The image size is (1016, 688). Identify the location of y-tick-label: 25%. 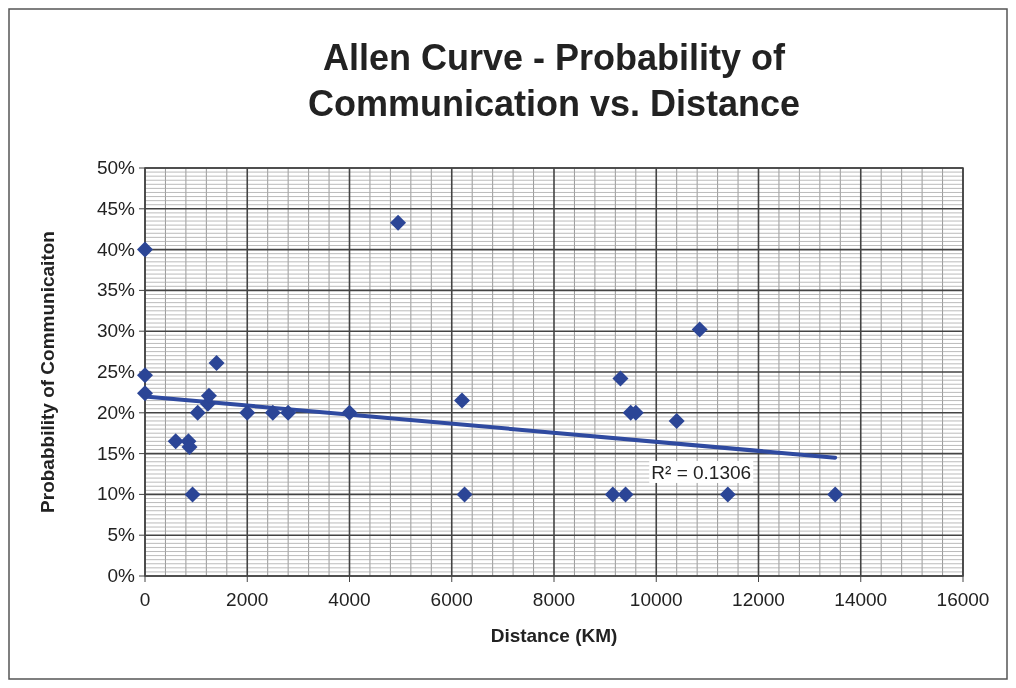
(116, 371).